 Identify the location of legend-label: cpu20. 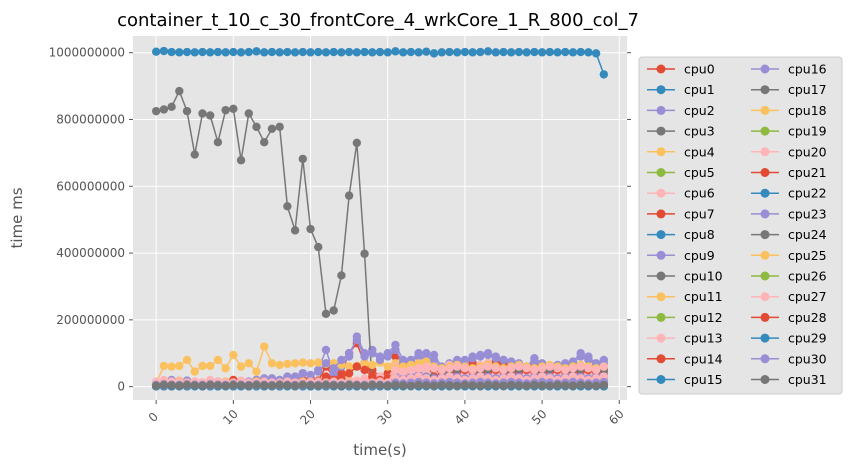
(807, 151).